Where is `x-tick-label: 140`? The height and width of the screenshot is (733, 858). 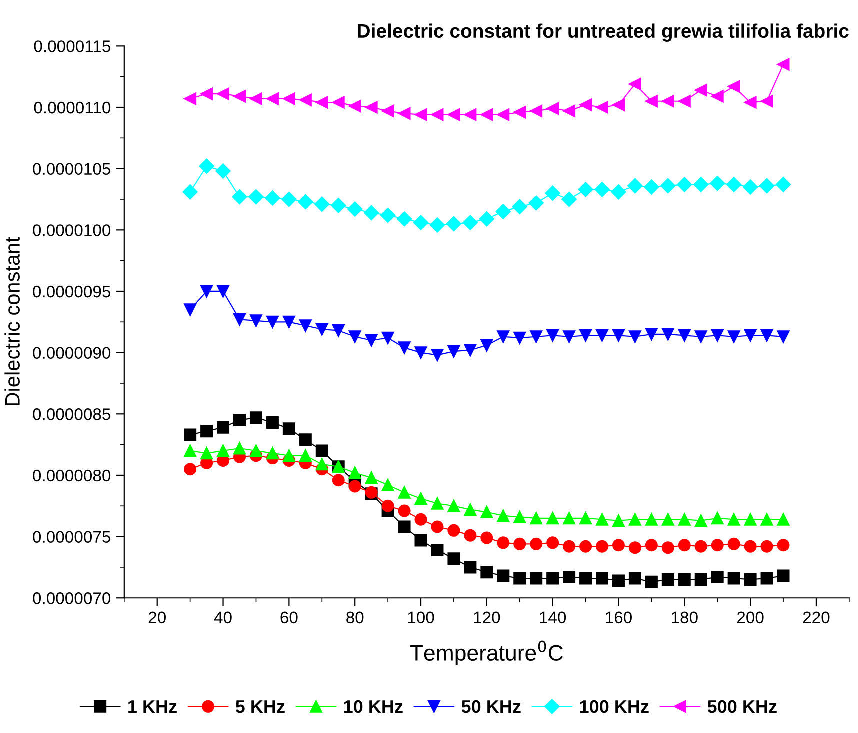
x-tick-label: 140 is located at coordinates (553, 618).